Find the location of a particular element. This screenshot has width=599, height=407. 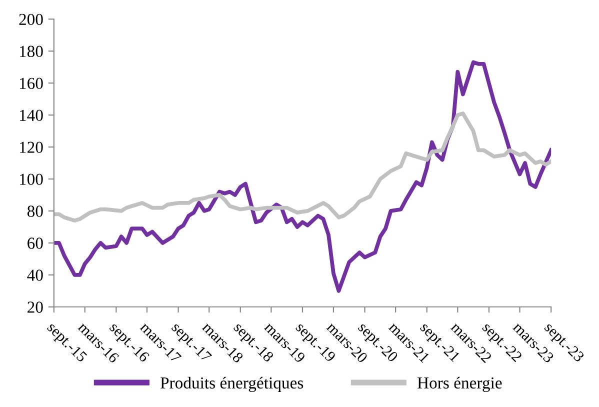

legend-label: Hors énergie is located at coordinates (459, 384).